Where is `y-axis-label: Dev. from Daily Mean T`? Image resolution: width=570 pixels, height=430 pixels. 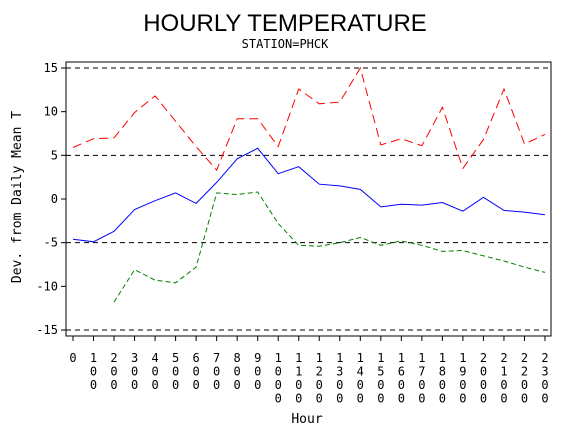 y-axis-label: Dev. from Daily Mean T is located at coordinates (17, 197).